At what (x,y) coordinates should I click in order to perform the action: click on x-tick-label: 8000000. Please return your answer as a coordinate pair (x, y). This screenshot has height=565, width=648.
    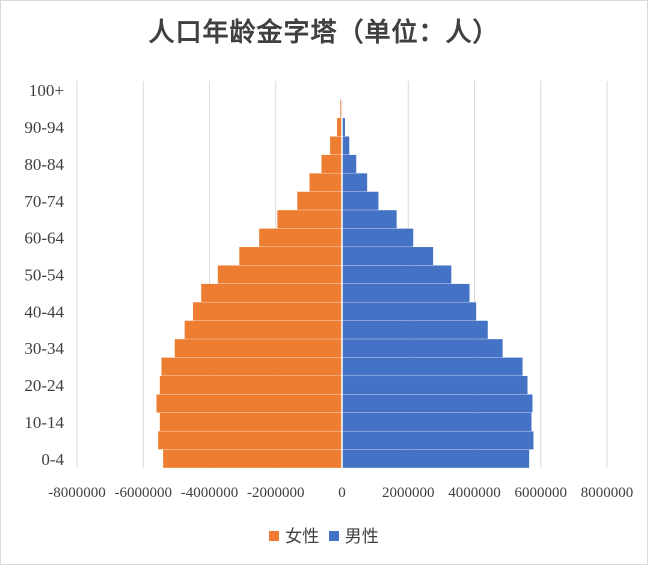
    Looking at the image, I should click on (607, 493).